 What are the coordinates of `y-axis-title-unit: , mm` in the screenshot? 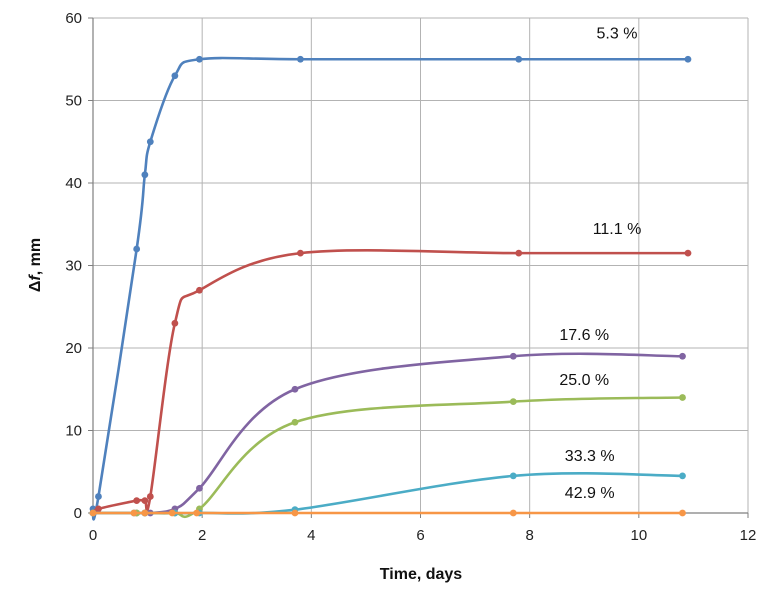 It's located at (35, 256).